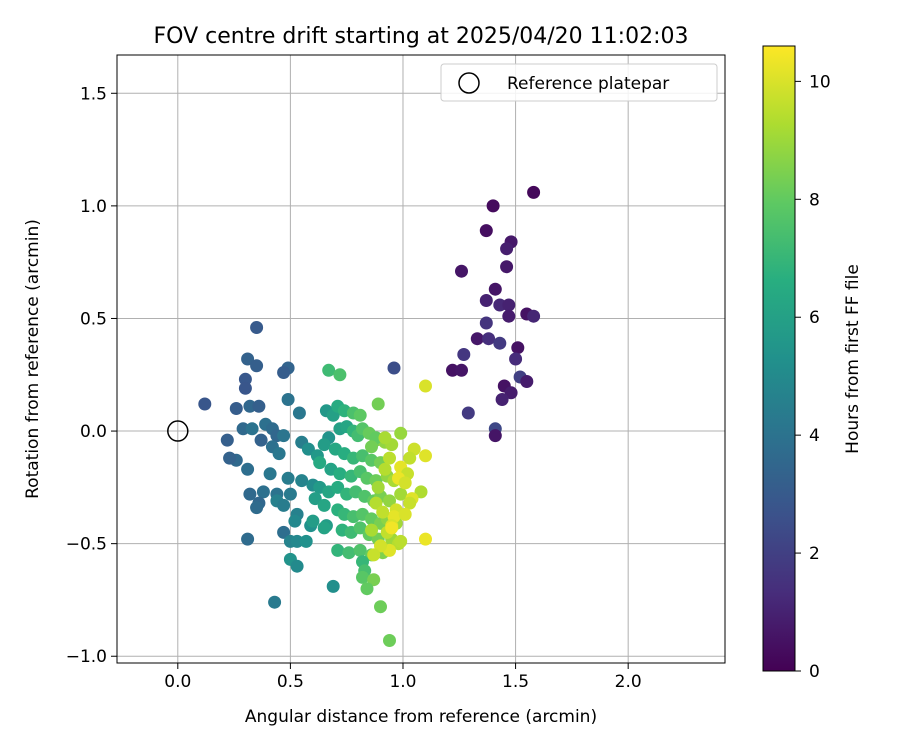 The image size is (900, 754). I want to click on colorbar-gradient, so click(779, 358).